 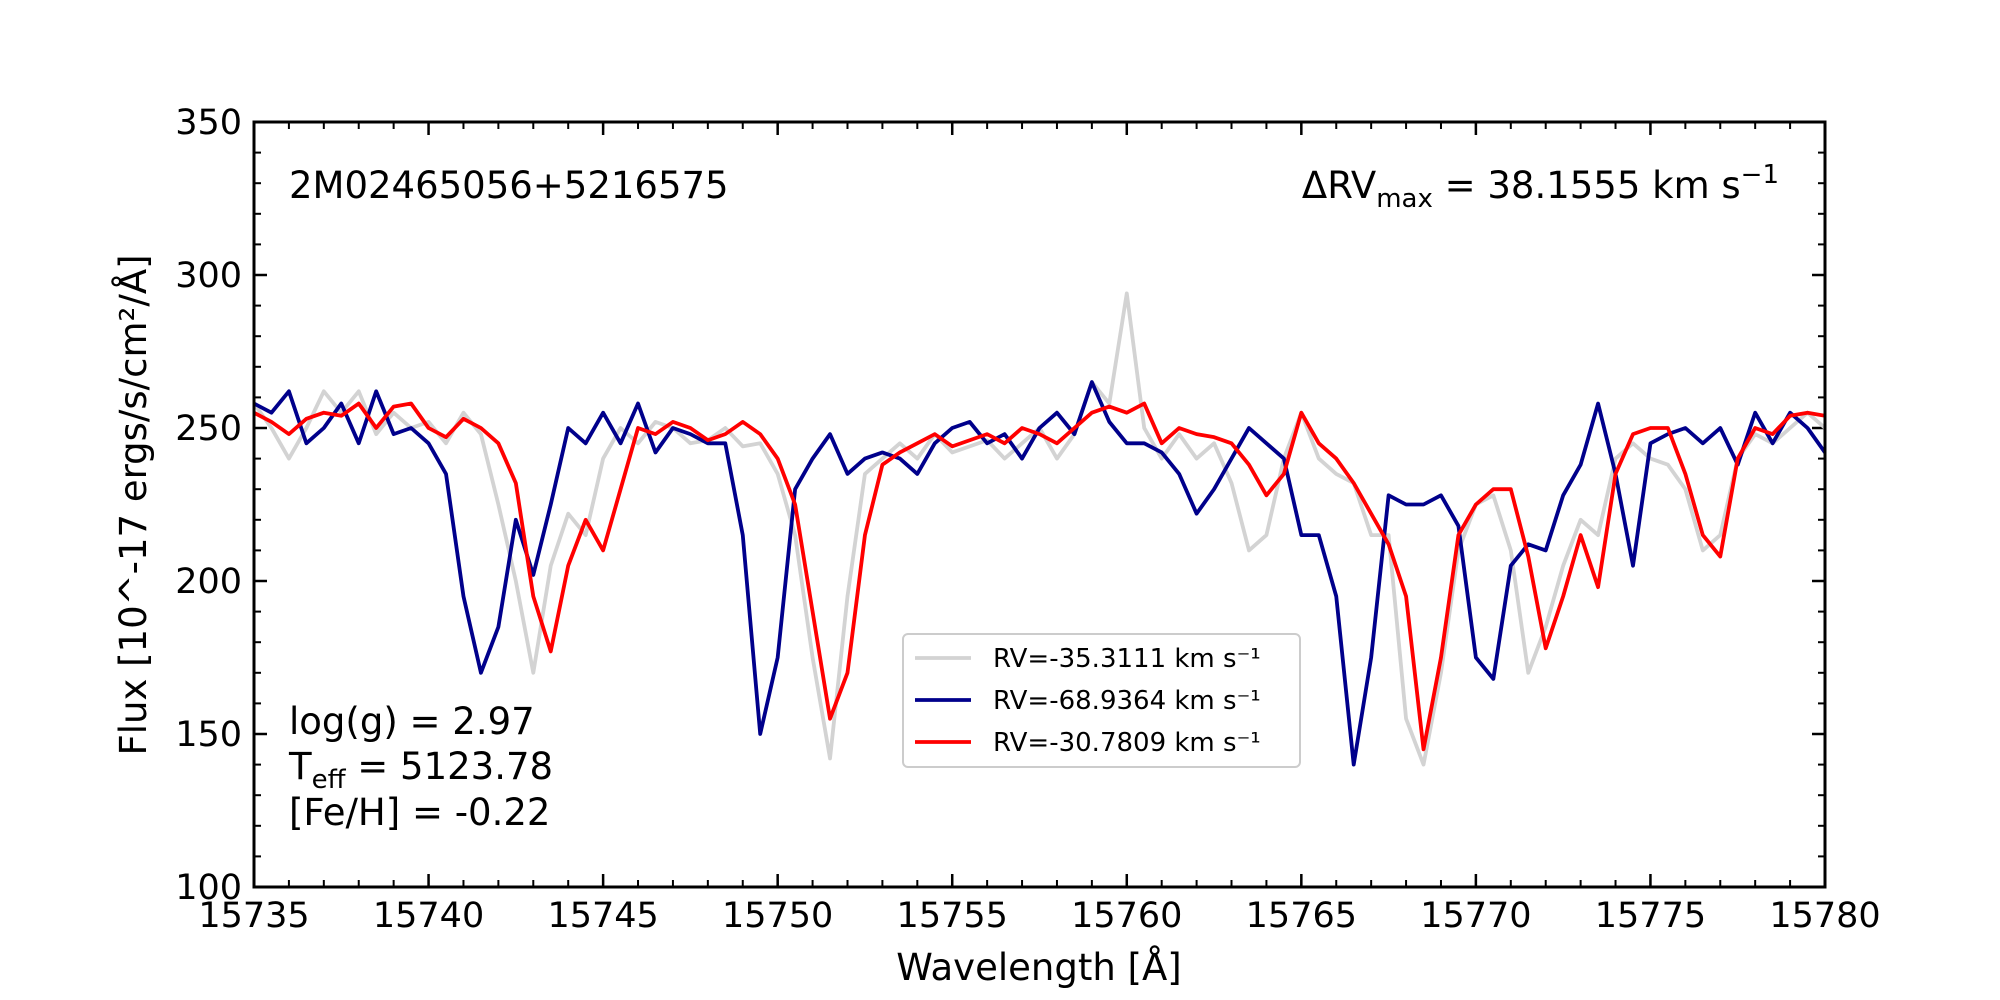 What do you see at coordinates (450, 766) in the screenshot?
I see `teff-rest: = 5123.78` at bounding box center [450, 766].